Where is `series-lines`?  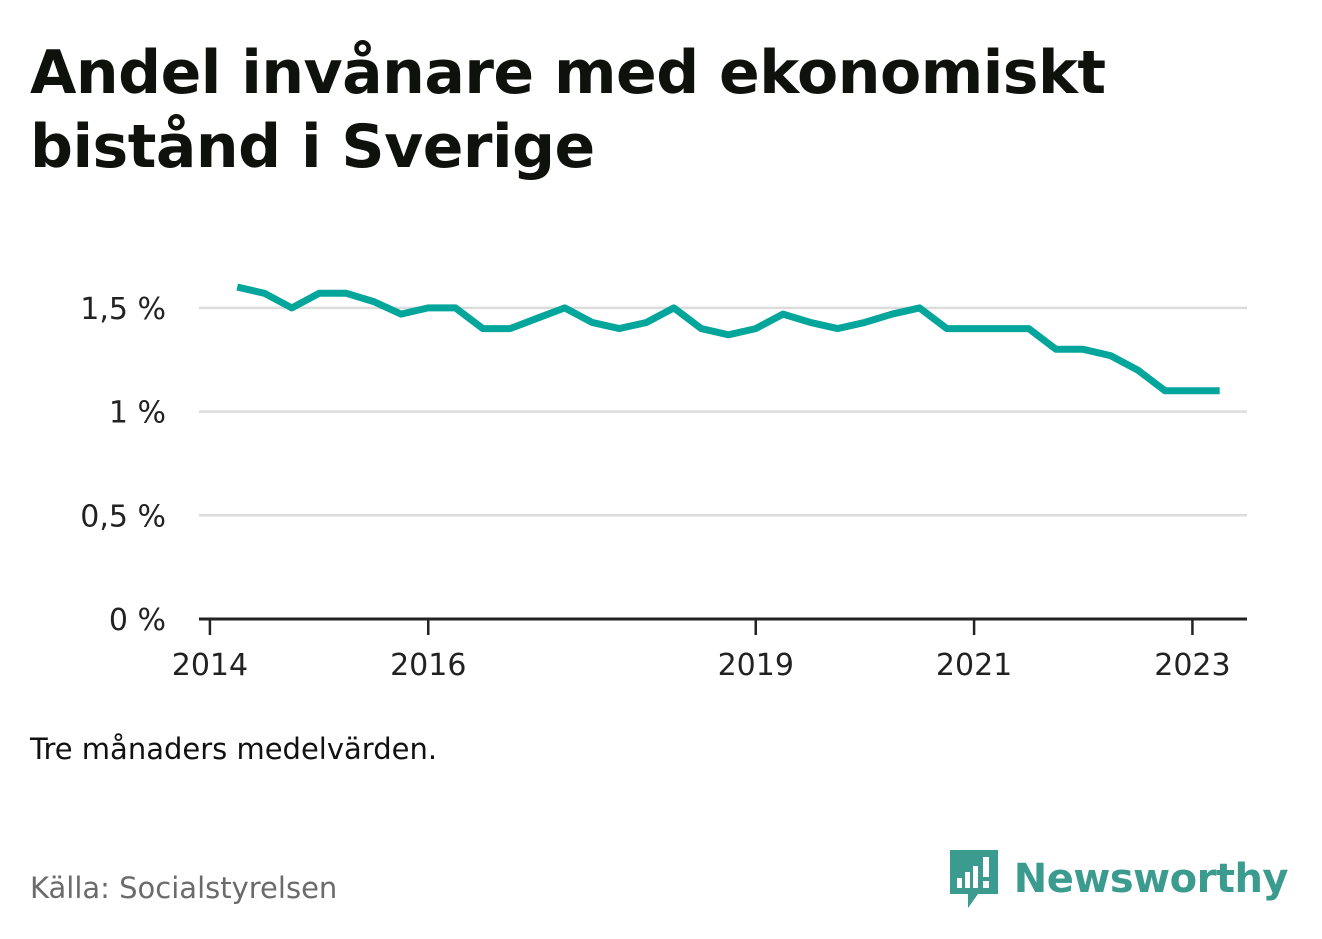
series-lines is located at coordinates (728, 339).